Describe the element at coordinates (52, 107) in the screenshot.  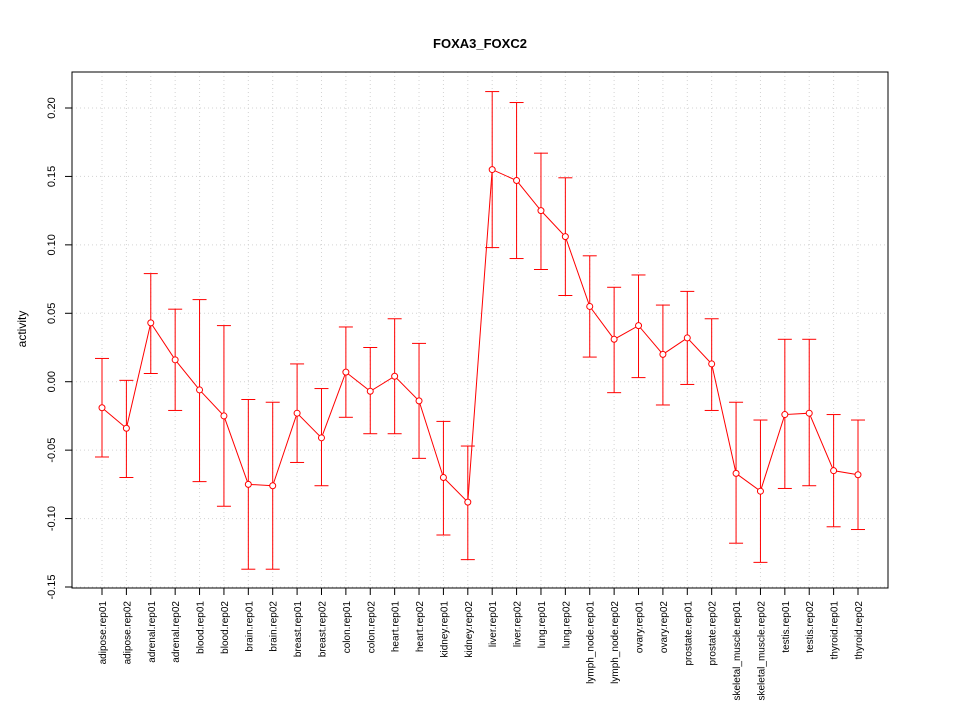
I see `y-tick-label: 0.20` at that location.